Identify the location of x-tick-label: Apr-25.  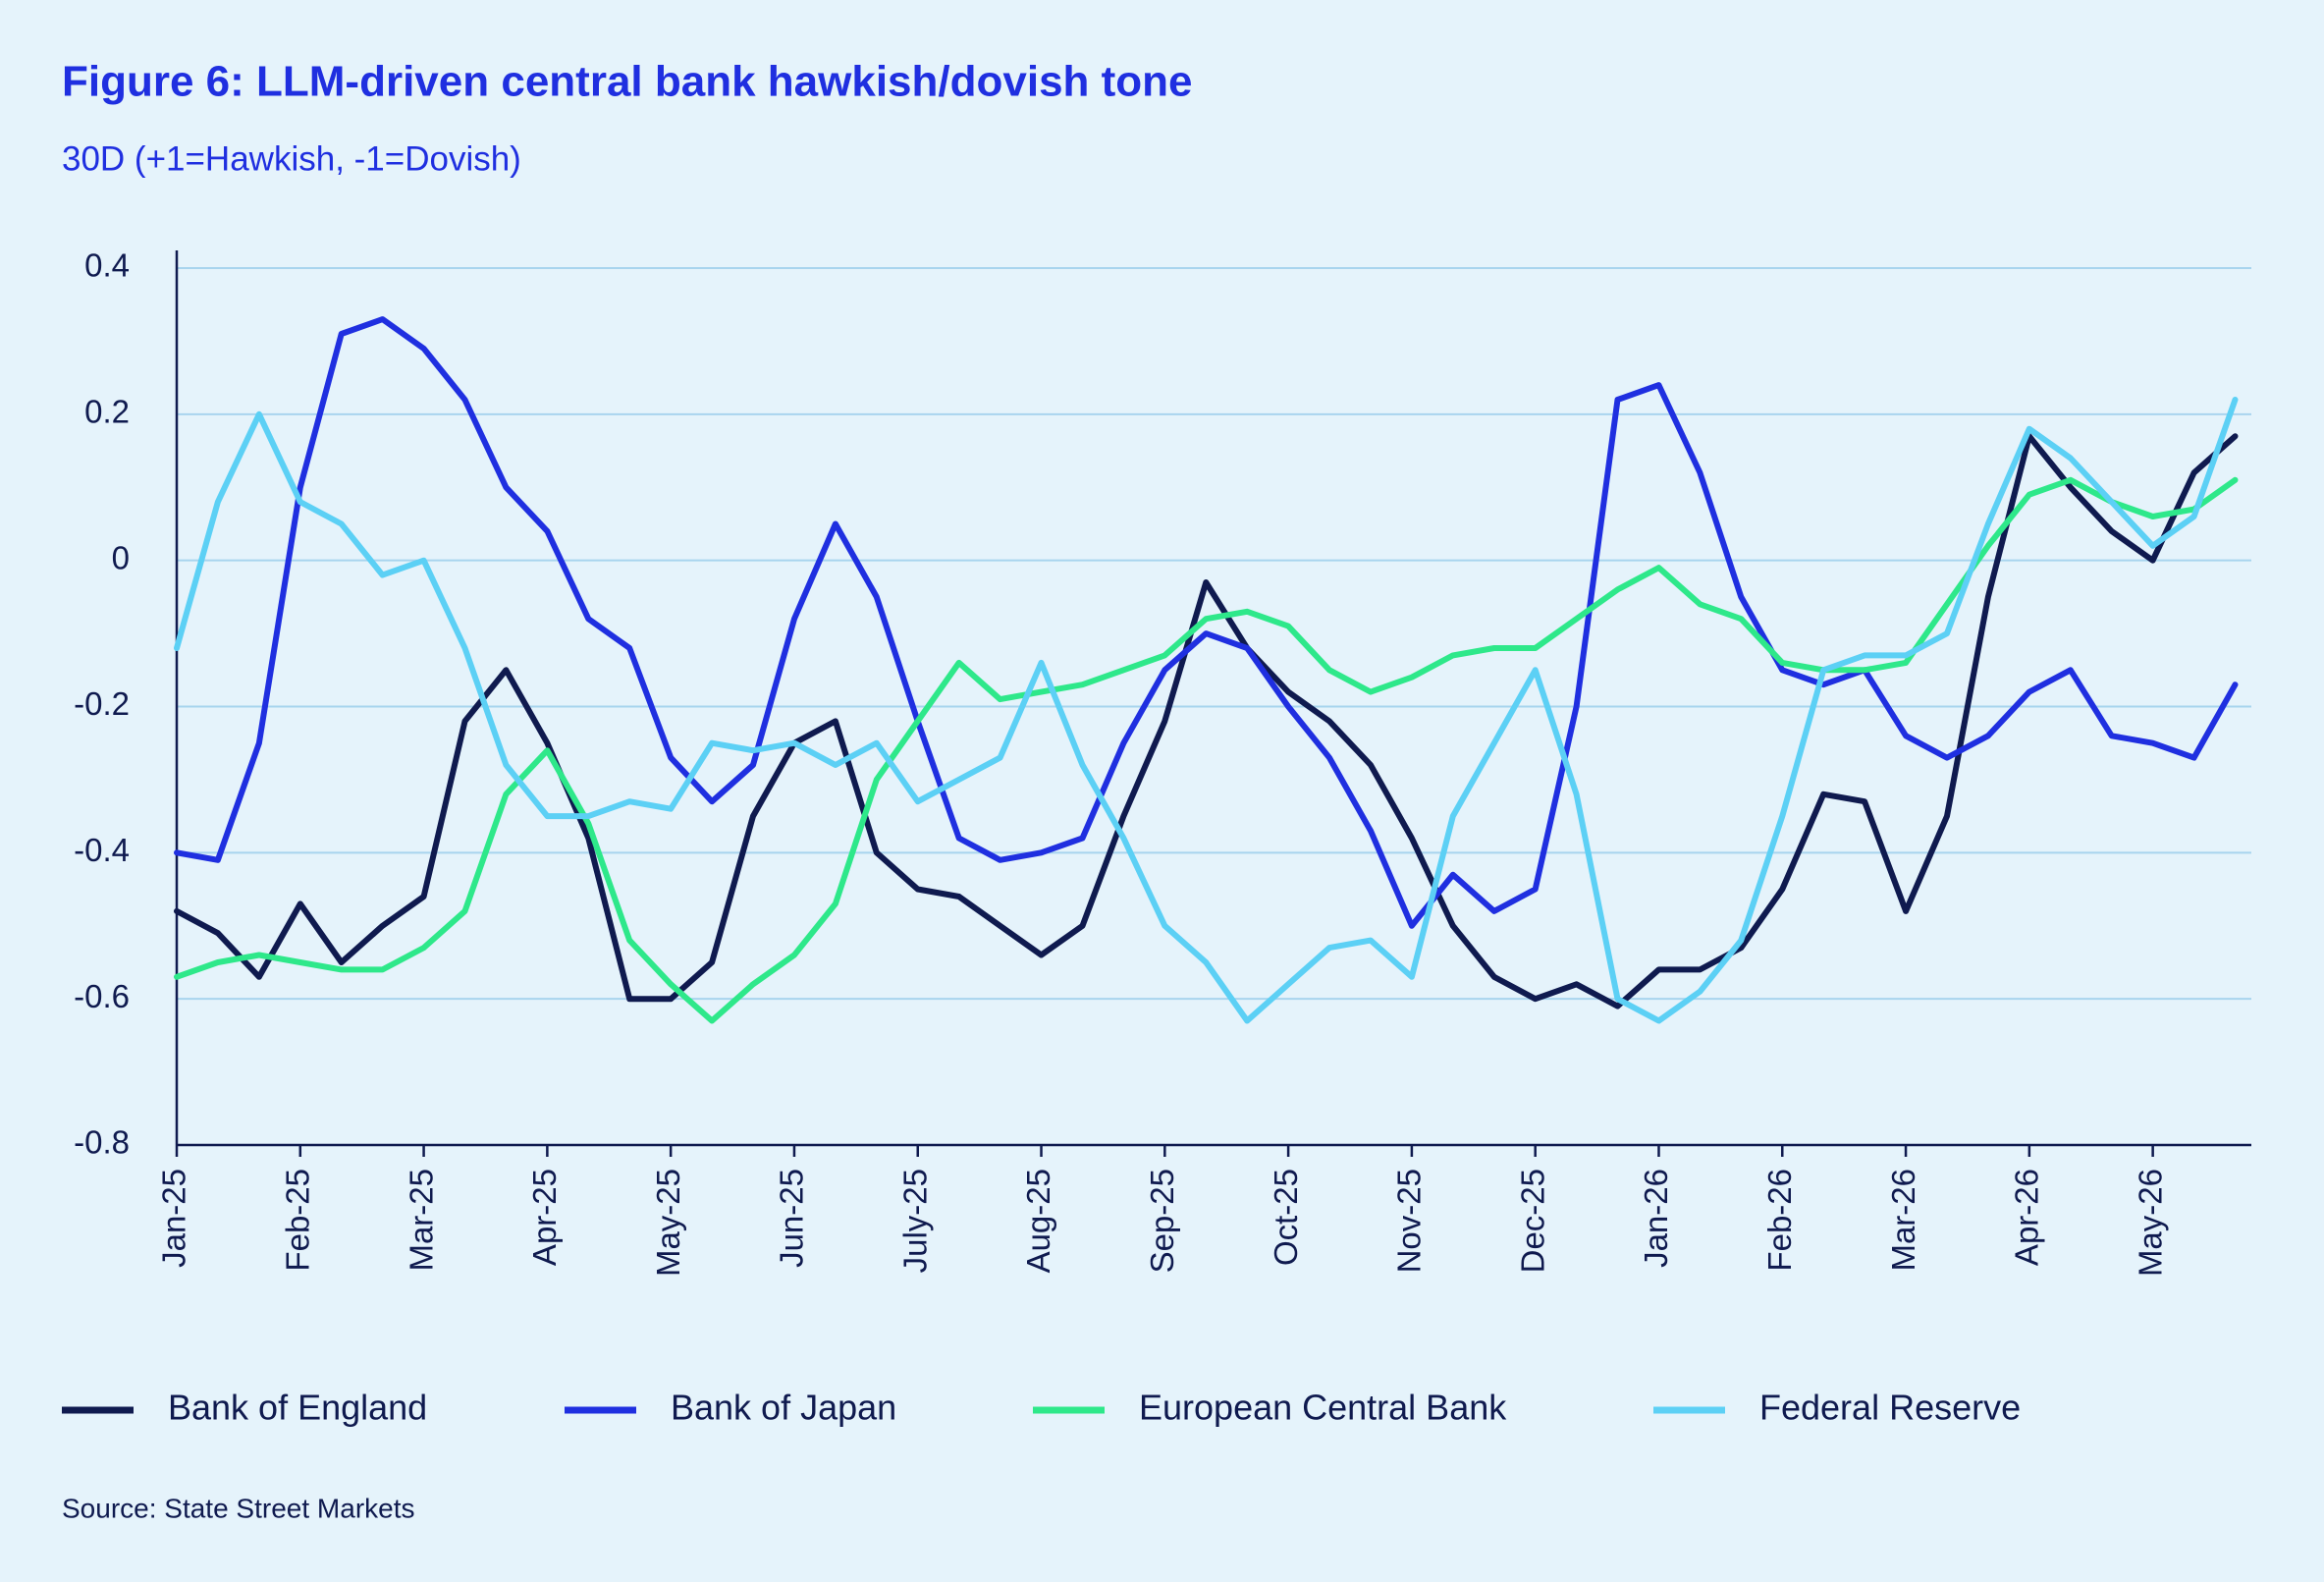
(544, 1217).